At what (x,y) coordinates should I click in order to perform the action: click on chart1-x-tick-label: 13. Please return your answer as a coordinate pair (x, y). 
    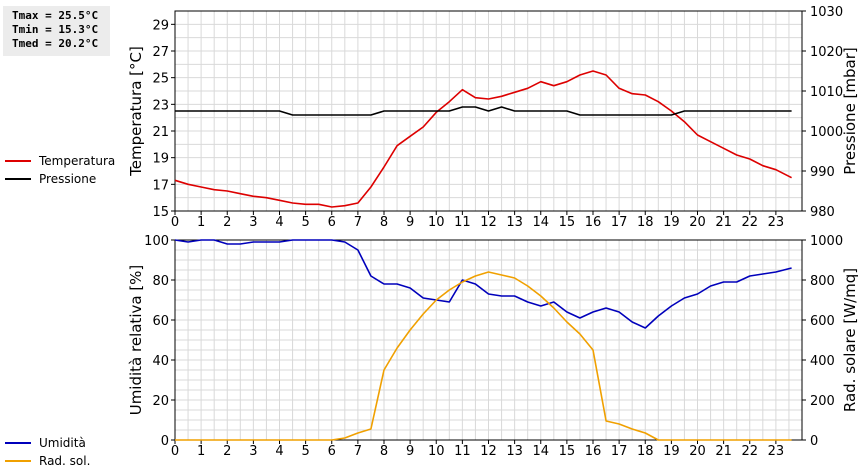
    Looking at the image, I should click on (514, 222).